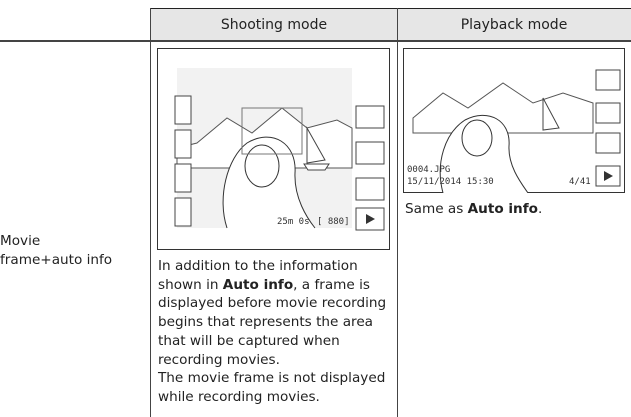  I want to click on screen-text: [ 880], so click(333, 222).